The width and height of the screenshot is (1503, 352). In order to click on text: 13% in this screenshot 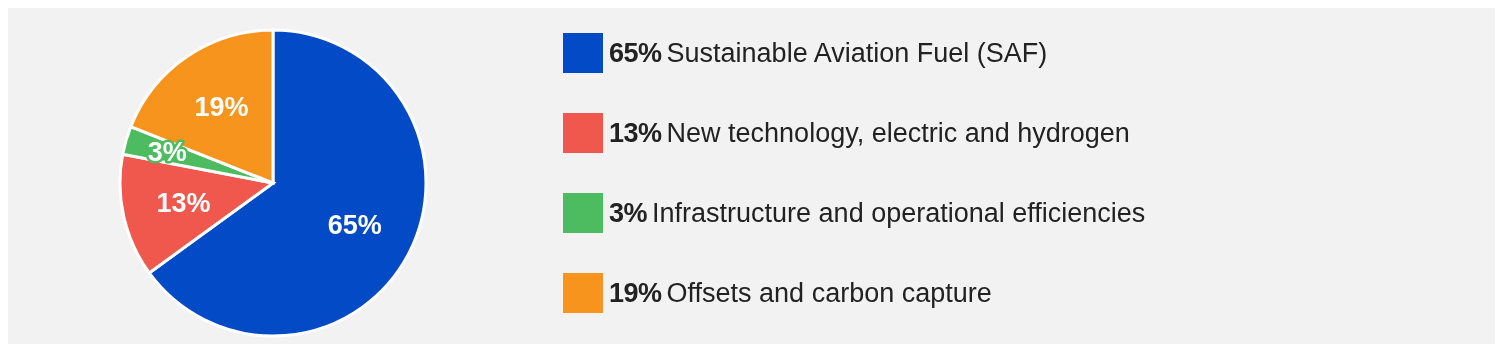, I will do `click(635, 132)`.